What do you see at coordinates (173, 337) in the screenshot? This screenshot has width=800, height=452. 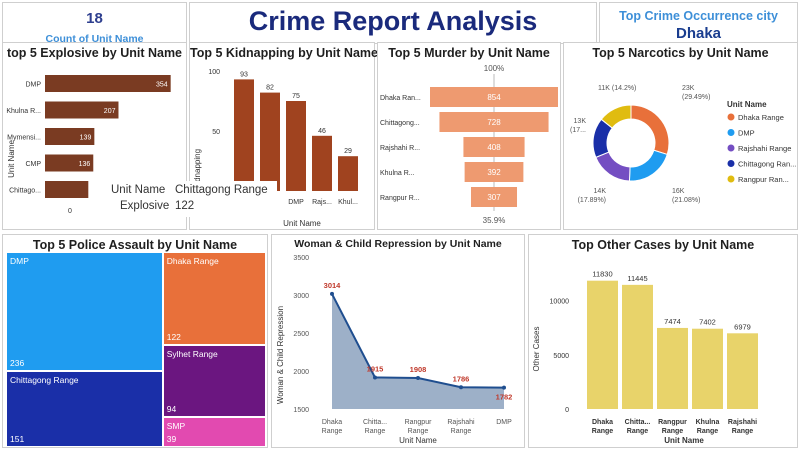 I see `assault-tile-value: 122` at bounding box center [173, 337].